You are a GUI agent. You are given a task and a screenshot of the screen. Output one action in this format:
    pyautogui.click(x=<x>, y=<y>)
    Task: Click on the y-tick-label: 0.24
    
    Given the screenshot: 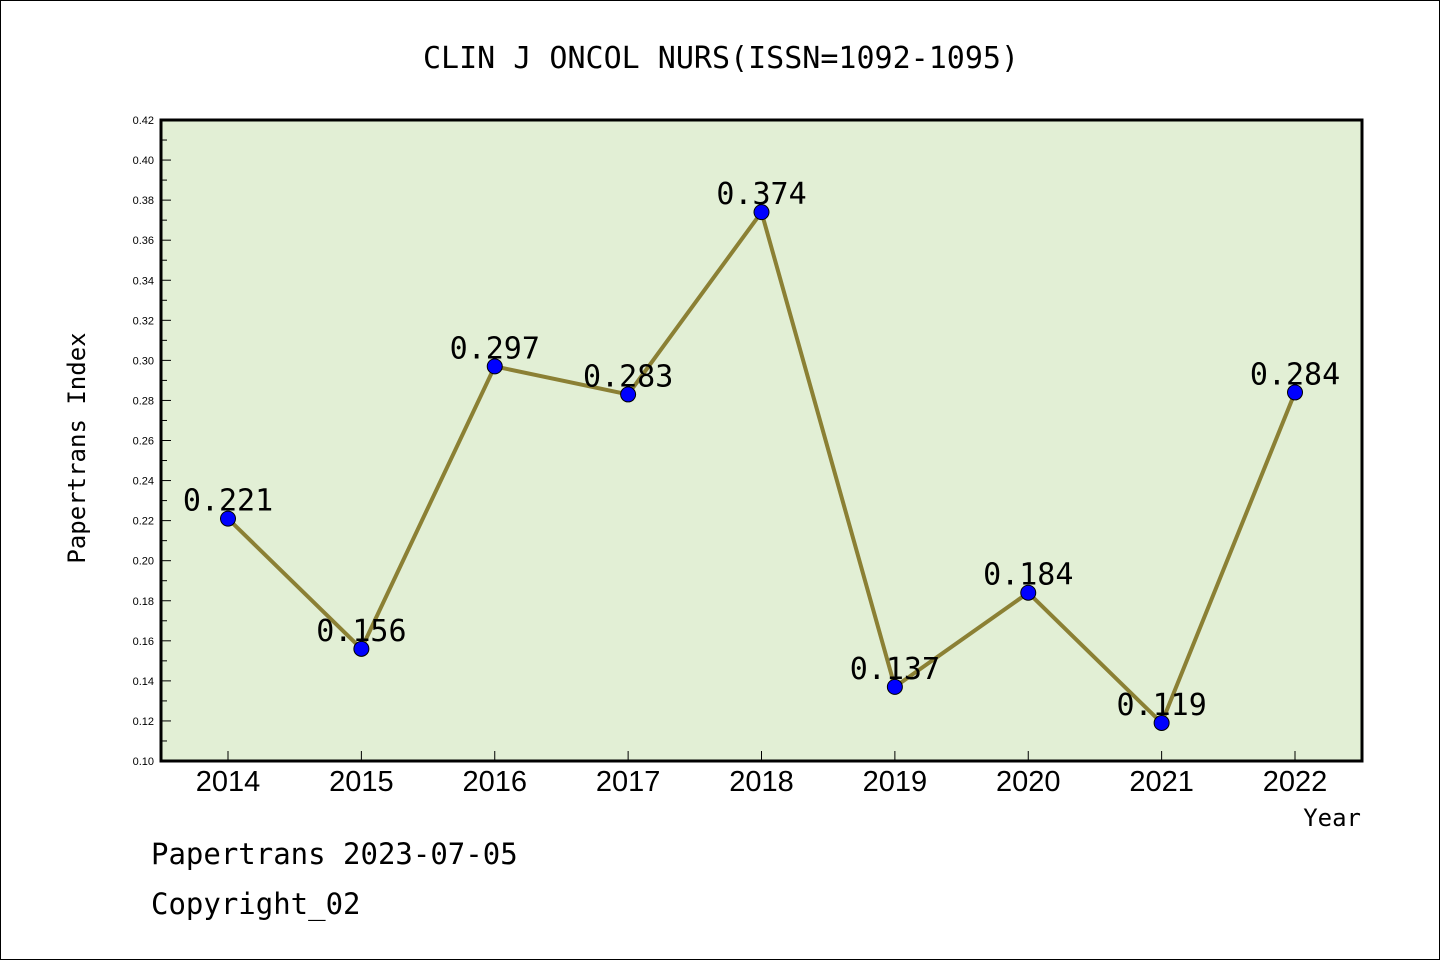 What is the action you would take?
    pyautogui.click(x=143, y=482)
    